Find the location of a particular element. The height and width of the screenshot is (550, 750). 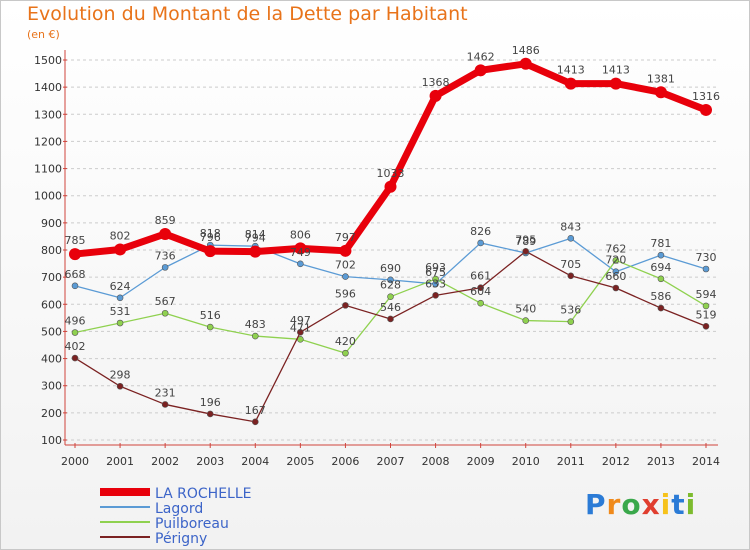

data-label: 594 is located at coordinates (706, 294).